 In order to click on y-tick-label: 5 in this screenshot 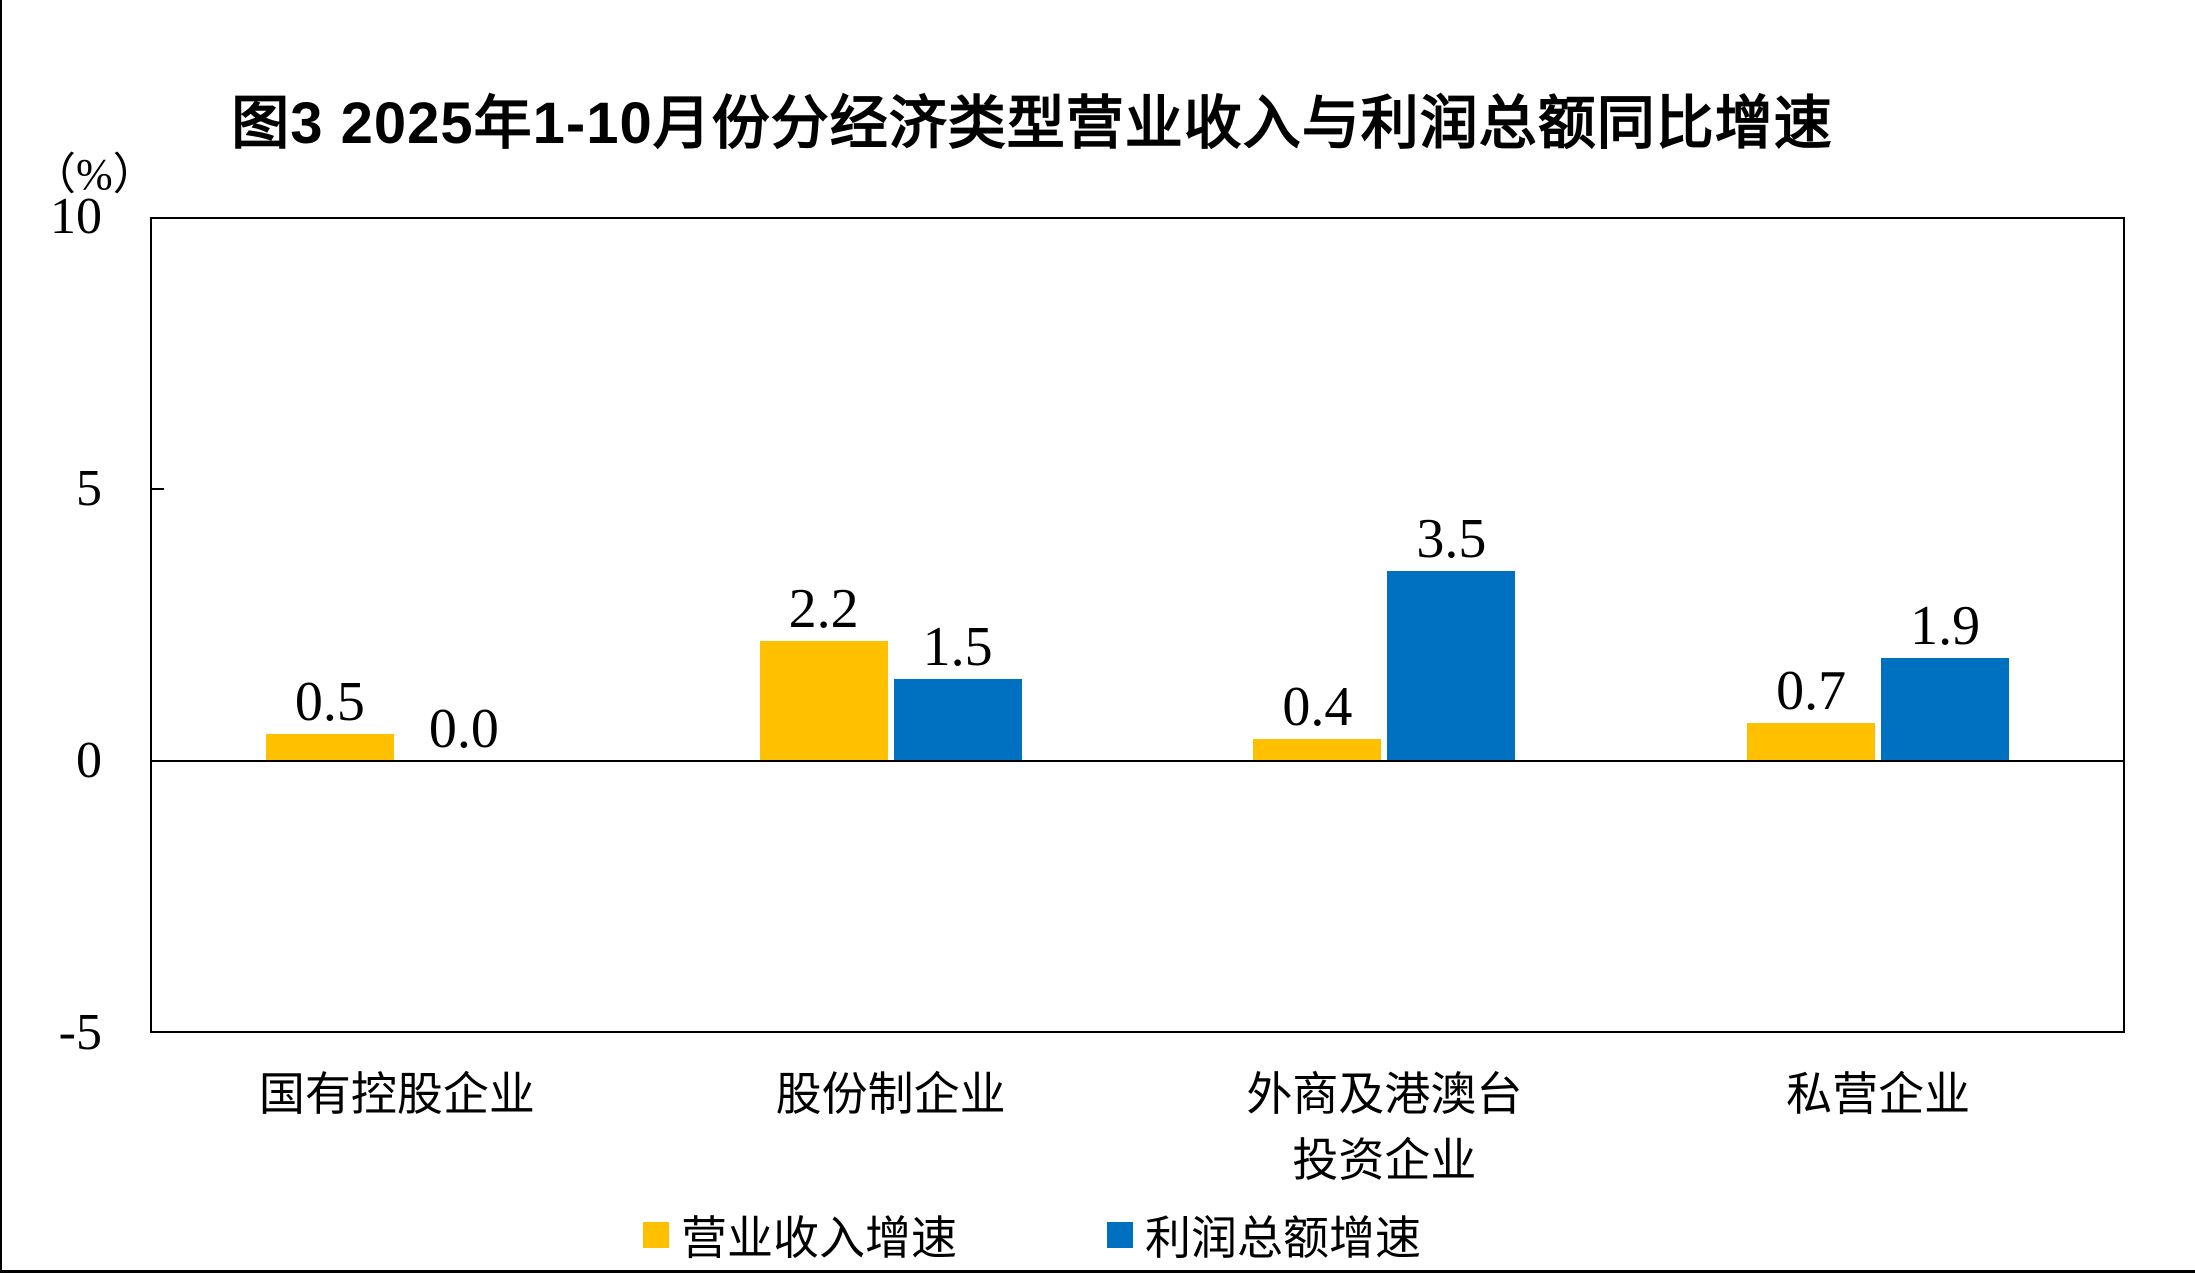, I will do `click(89, 488)`.